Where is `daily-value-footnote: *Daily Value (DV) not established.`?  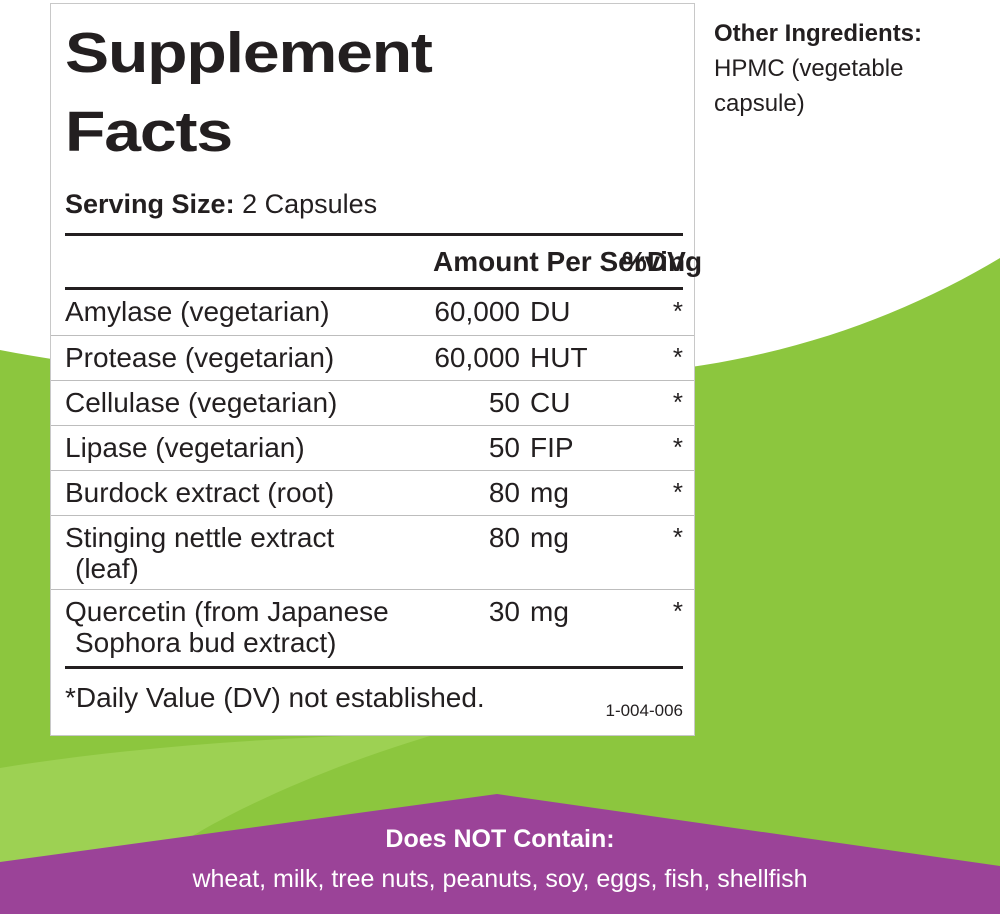 daily-value-footnote: *Daily Value (DV) not established. is located at coordinates (275, 697).